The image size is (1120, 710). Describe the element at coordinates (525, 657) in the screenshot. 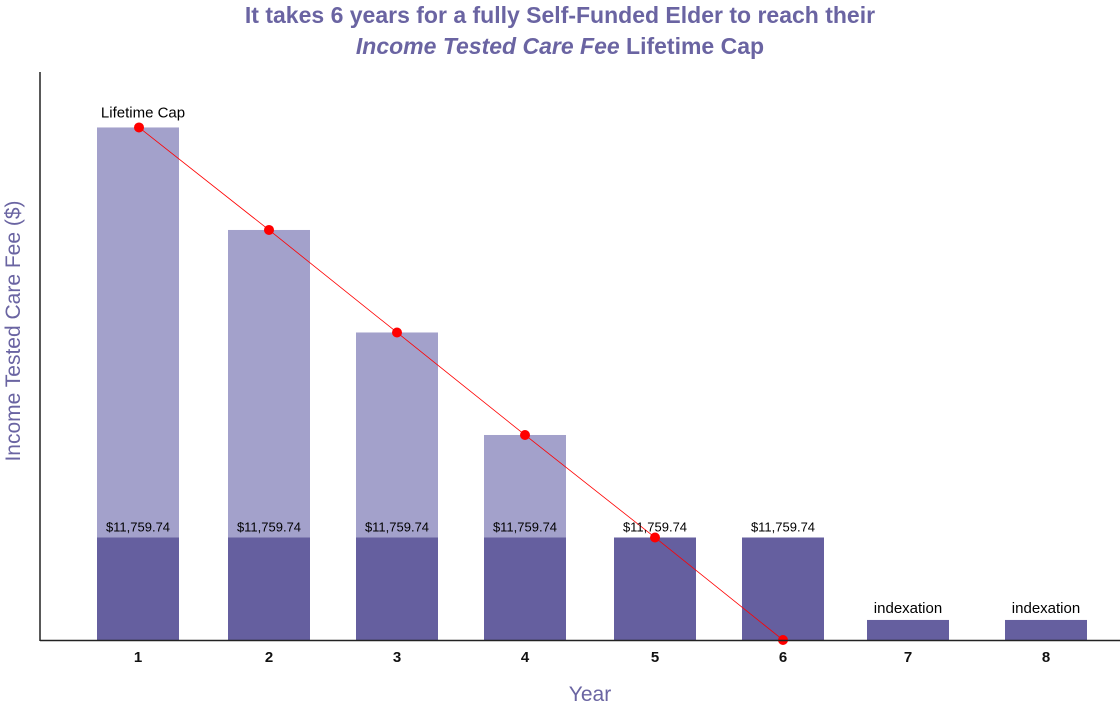

I see `x-tick-4: 4` at that location.